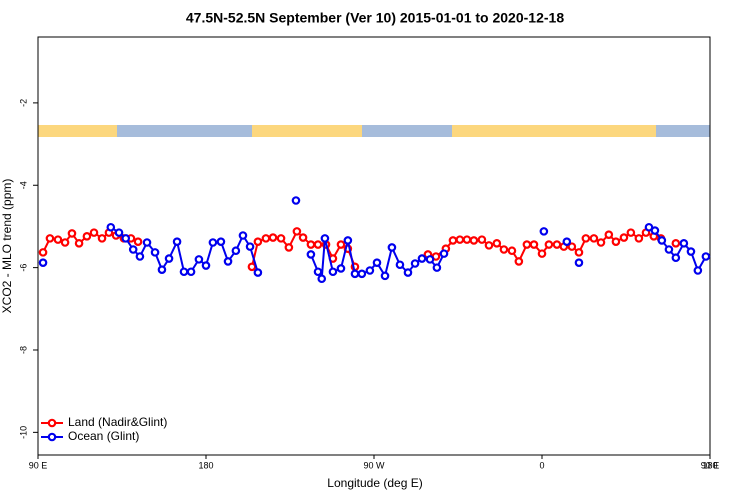 The height and width of the screenshot is (500, 750). What do you see at coordinates (23, 432) in the screenshot?
I see `y-tick-label: -10` at bounding box center [23, 432].